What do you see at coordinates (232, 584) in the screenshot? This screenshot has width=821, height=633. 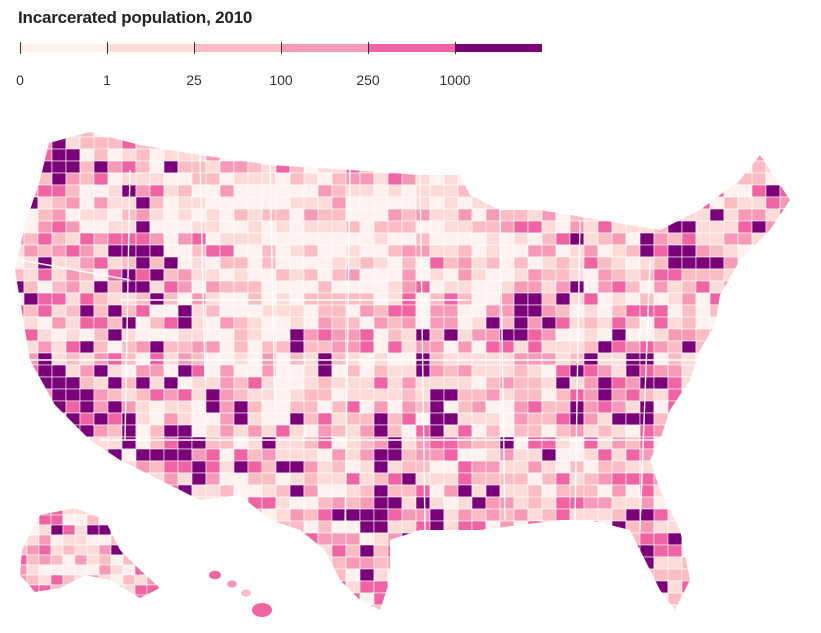 I see `hawaii-island` at bounding box center [232, 584].